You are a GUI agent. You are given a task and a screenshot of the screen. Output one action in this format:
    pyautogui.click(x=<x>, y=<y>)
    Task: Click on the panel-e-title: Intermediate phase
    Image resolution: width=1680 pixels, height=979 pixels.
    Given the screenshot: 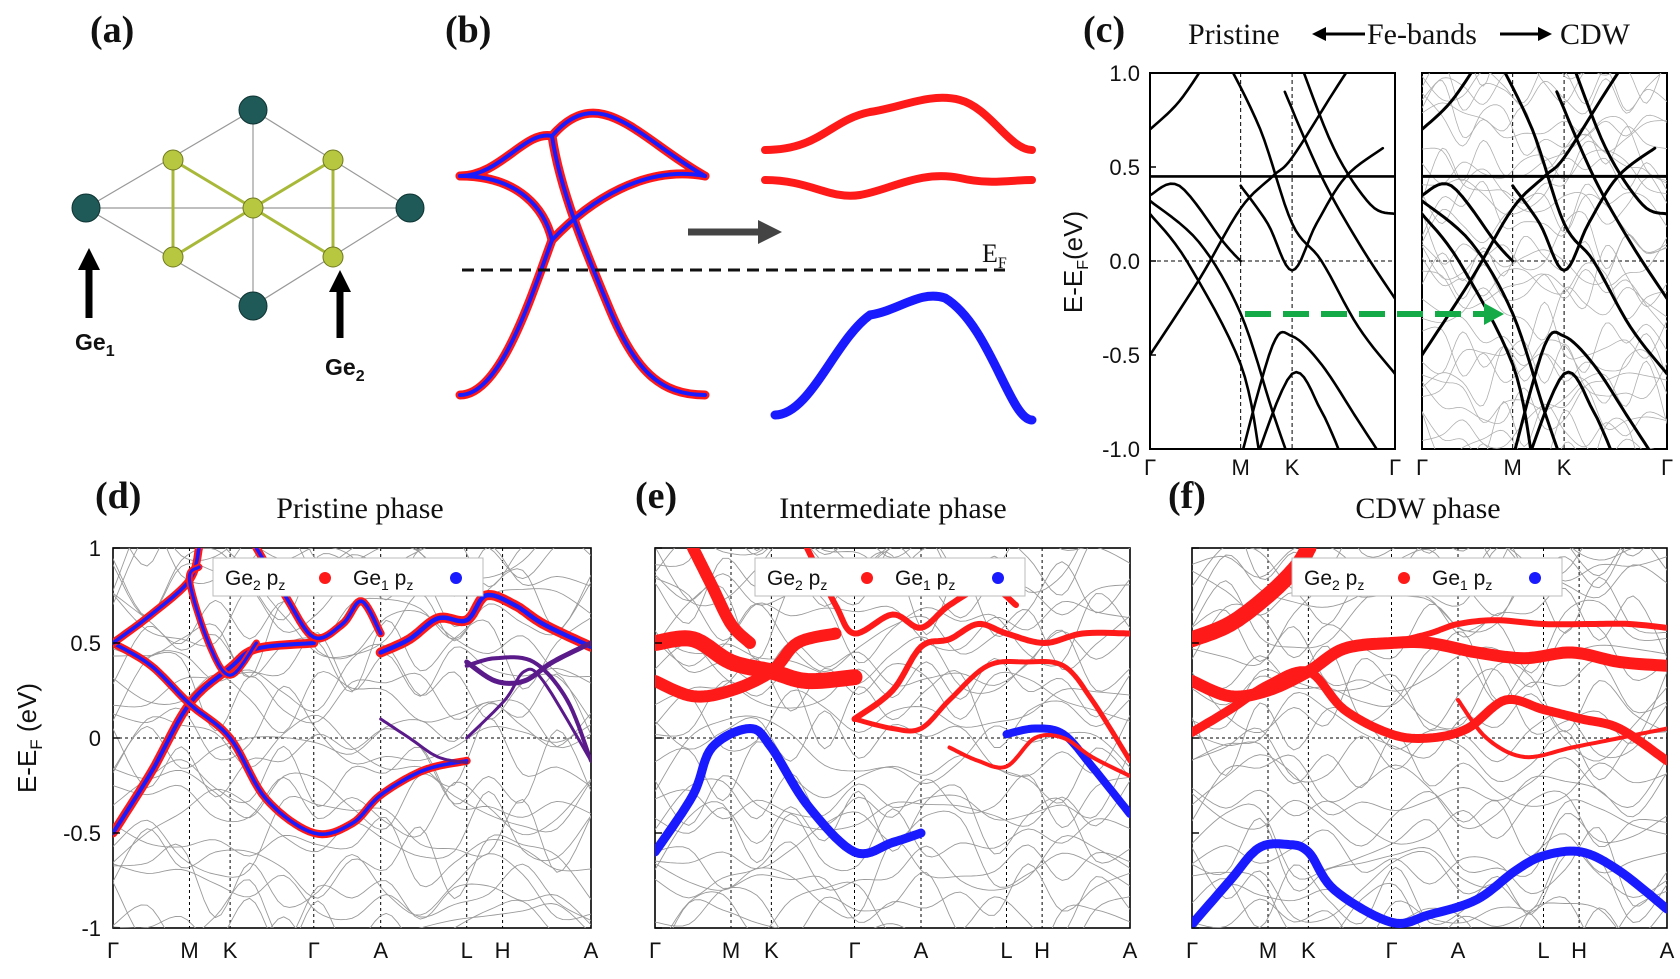 What is the action you would take?
    pyautogui.click(x=892, y=508)
    